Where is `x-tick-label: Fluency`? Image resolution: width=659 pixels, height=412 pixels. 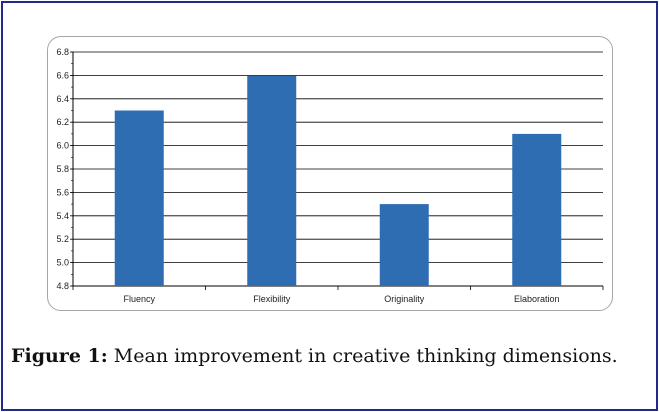 x-tick-label: Fluency is located at coordinates (139, 299).